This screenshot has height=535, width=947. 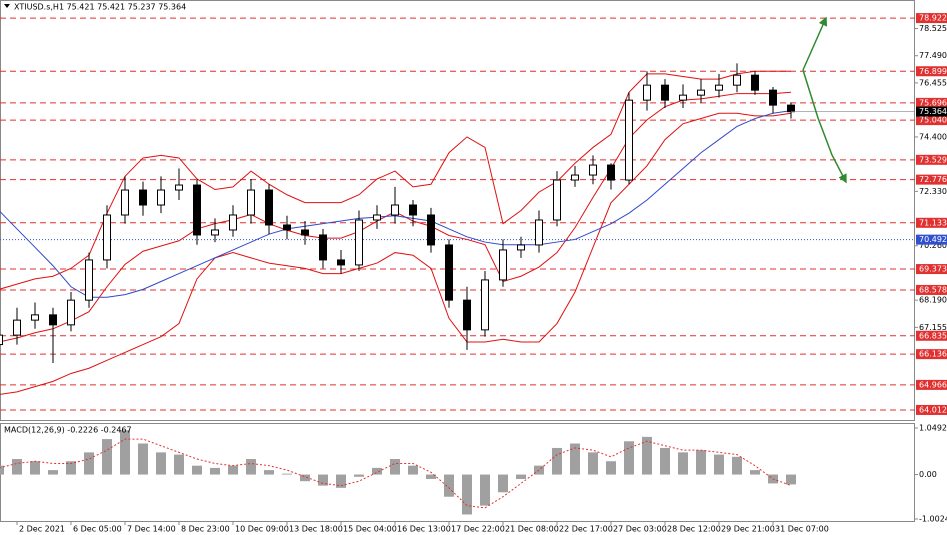 I want to click on level-label: 72.776, so click(x=933, y=179).